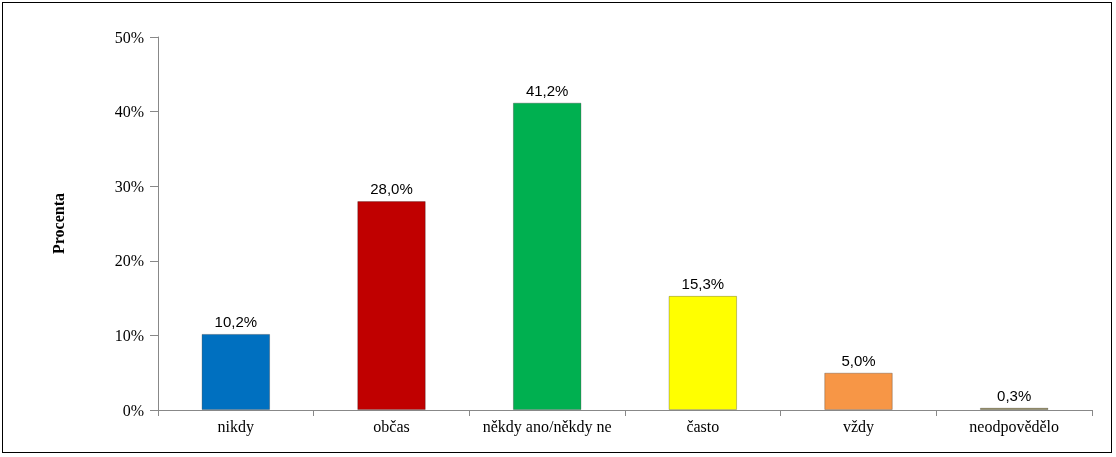 The height and width of the screenshot is (457, 1116). What do you see at coordinates (133, 410) in the screenshot?
I see `y-tick-label: 0%` at bounding box center [133, 410].